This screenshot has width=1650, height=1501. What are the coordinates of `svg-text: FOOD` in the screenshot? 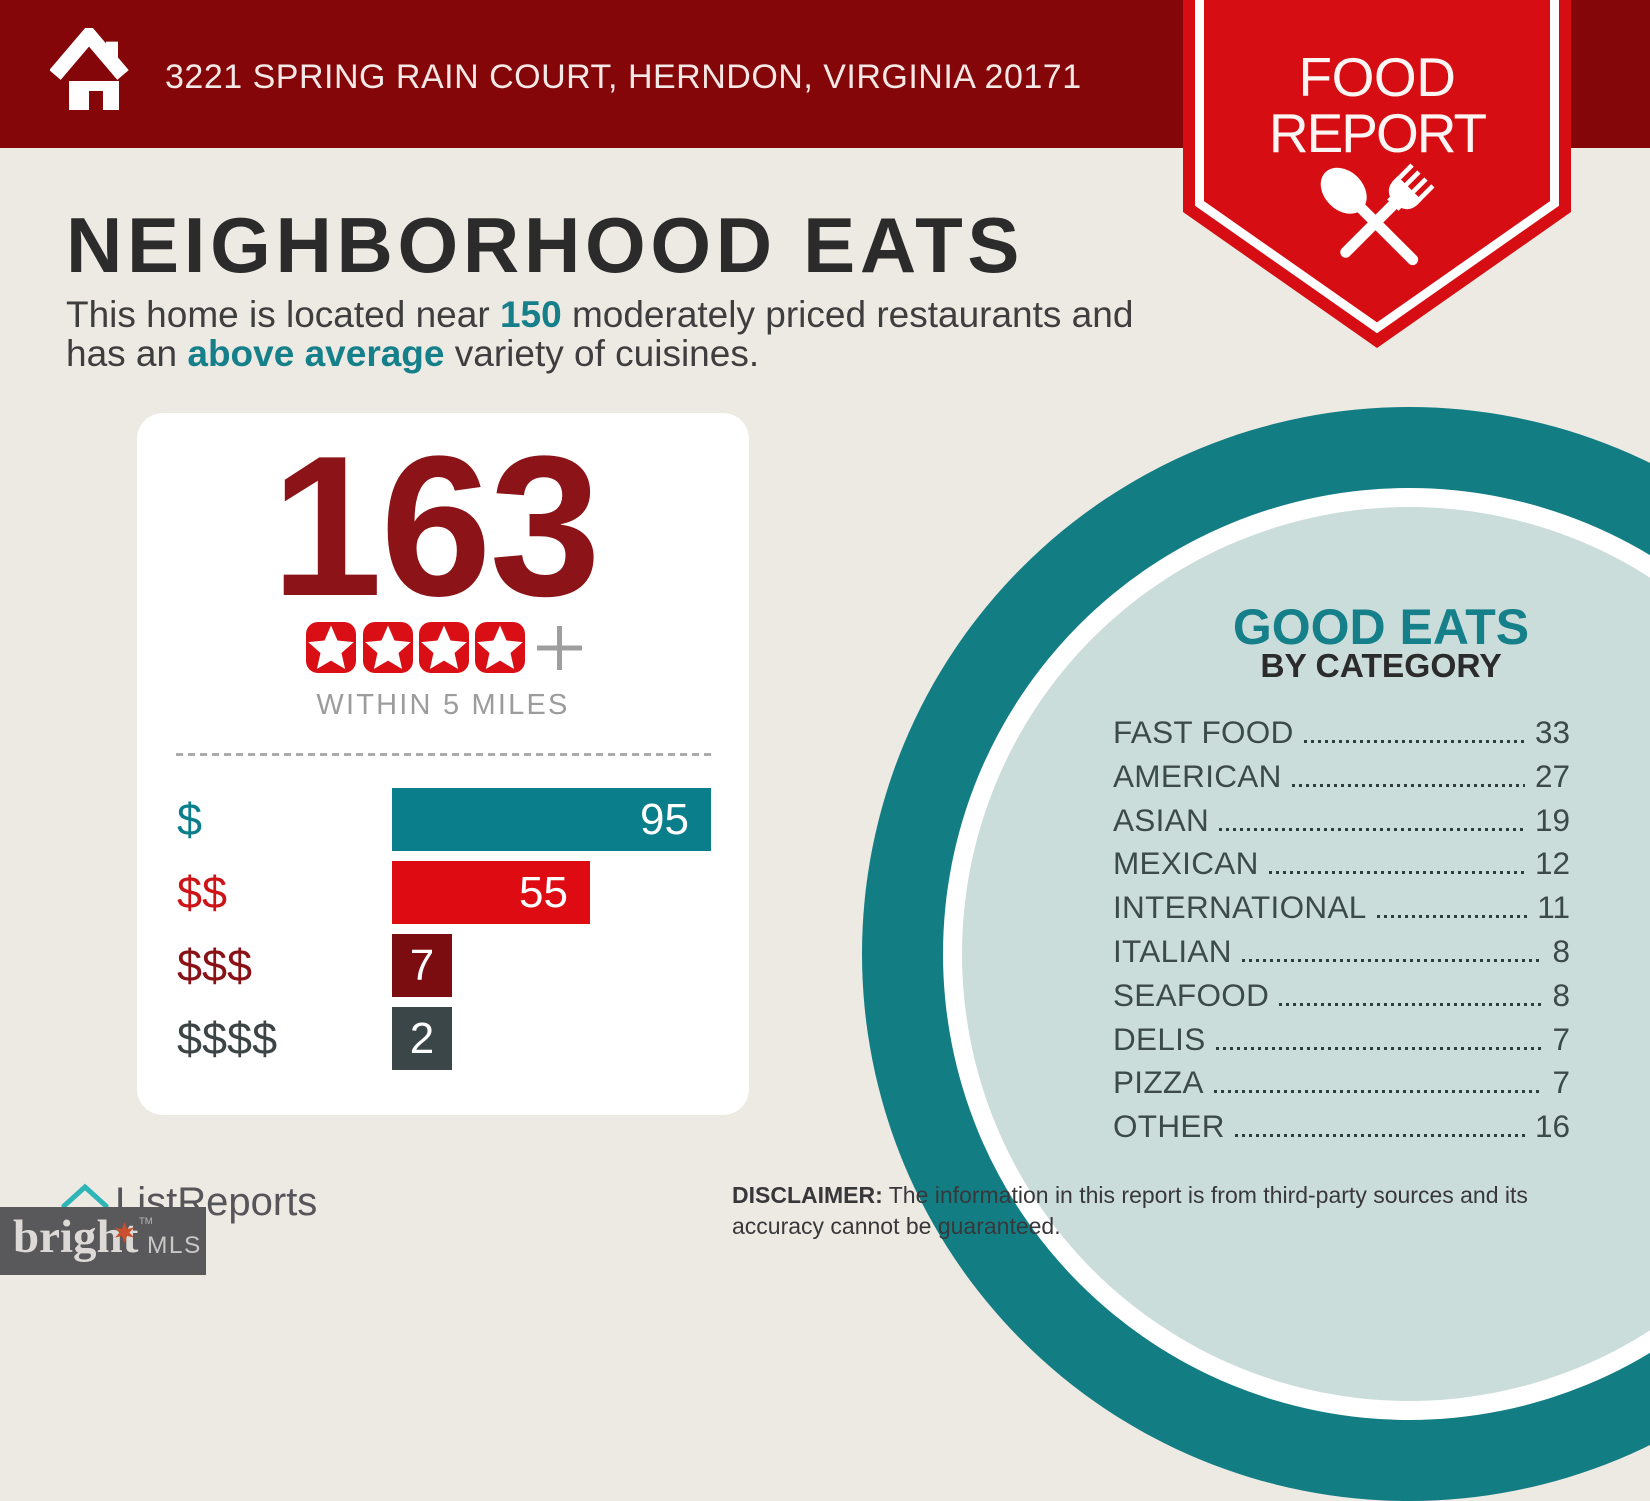 It's located at (1377, 77).